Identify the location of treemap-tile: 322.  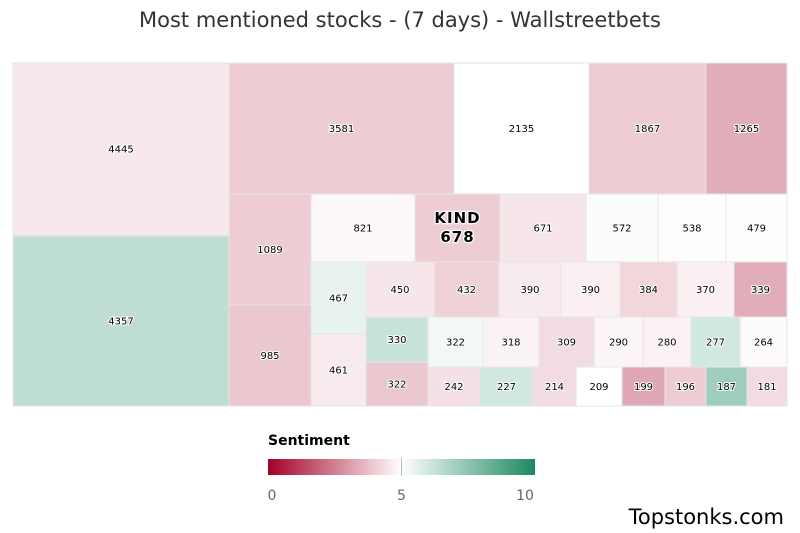
(455, 342).